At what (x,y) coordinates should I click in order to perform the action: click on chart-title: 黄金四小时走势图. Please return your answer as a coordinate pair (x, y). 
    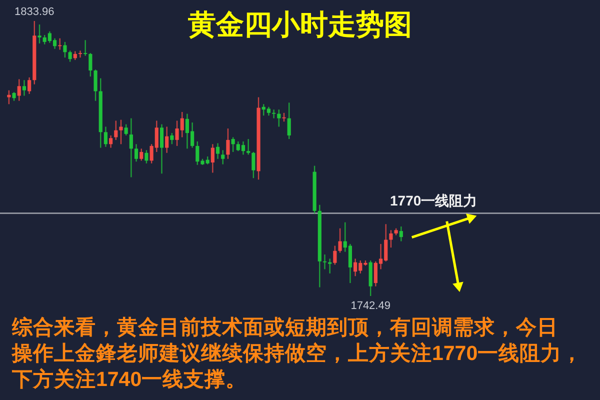
    Looking at the image, I should click on (299, 24).